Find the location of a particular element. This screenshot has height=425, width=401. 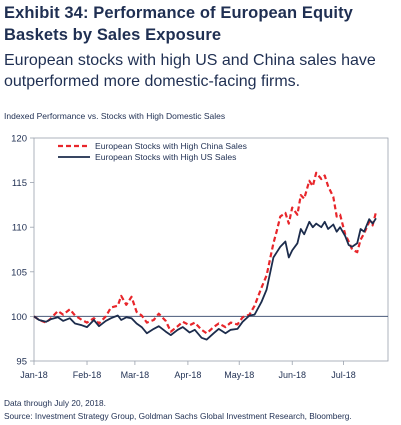

x-tick-label: Jun-18 is located at coordinates (292, 375).